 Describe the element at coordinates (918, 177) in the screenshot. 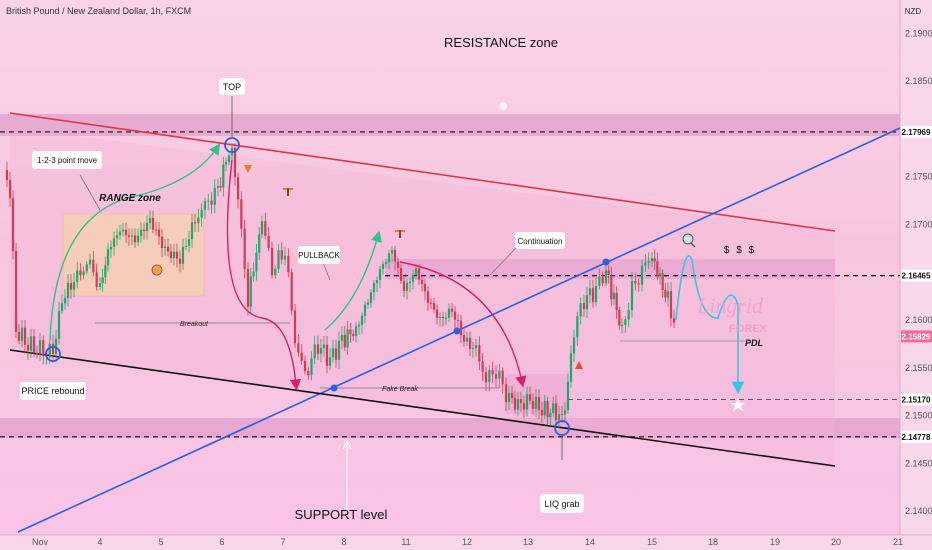

I see `y-tick-label: 2.17500` at that location.